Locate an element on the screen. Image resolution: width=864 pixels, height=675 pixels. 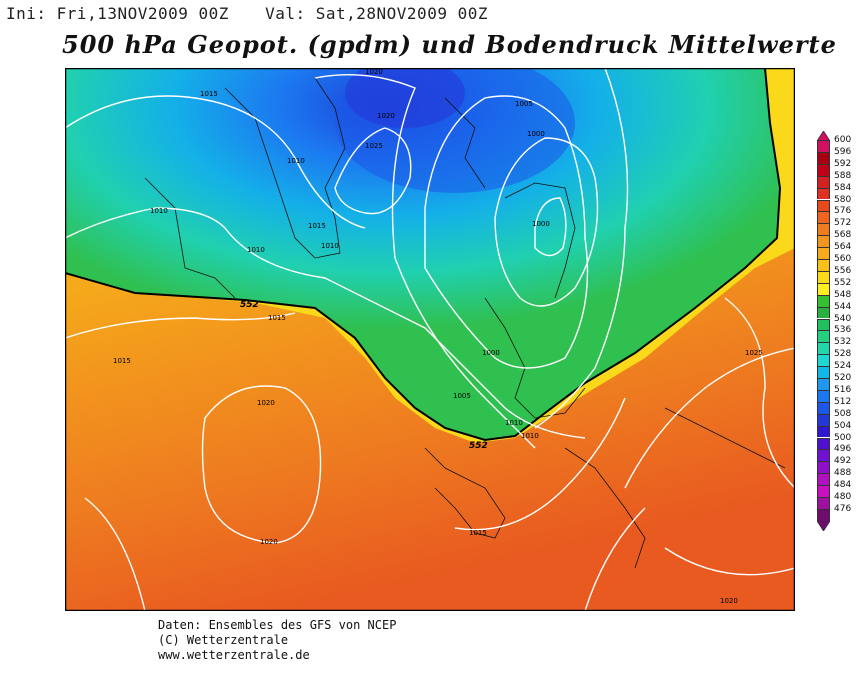
legend-level-label: 508 is located at coordinates (843, 413).